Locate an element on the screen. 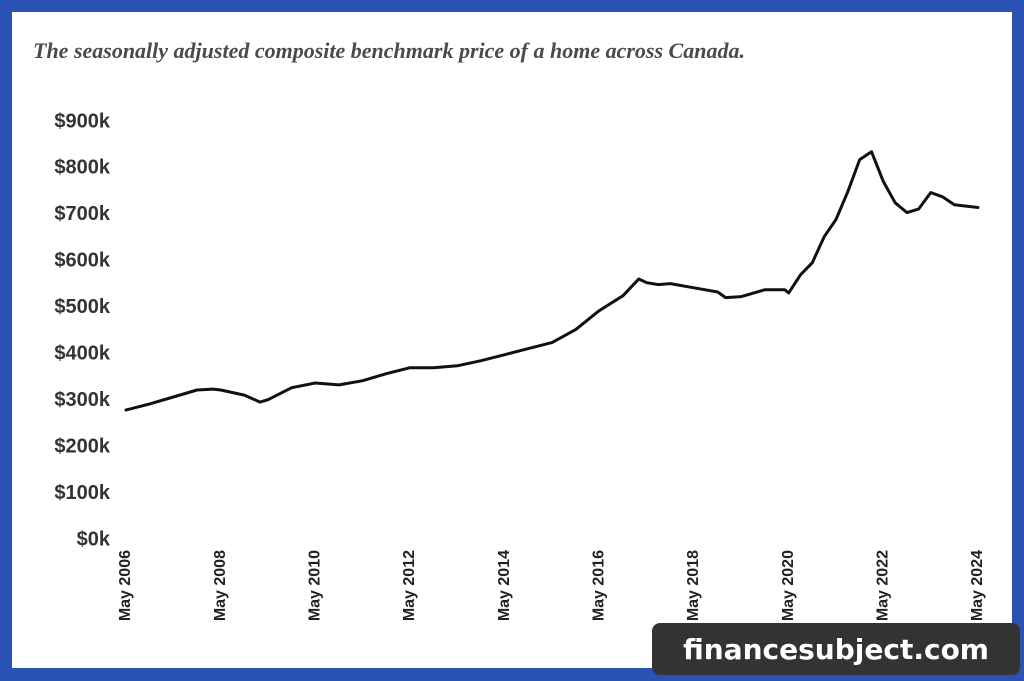 This screenshot has height=681, width=1024. y-tick-label: $200k is located at coordinates (82, 446).